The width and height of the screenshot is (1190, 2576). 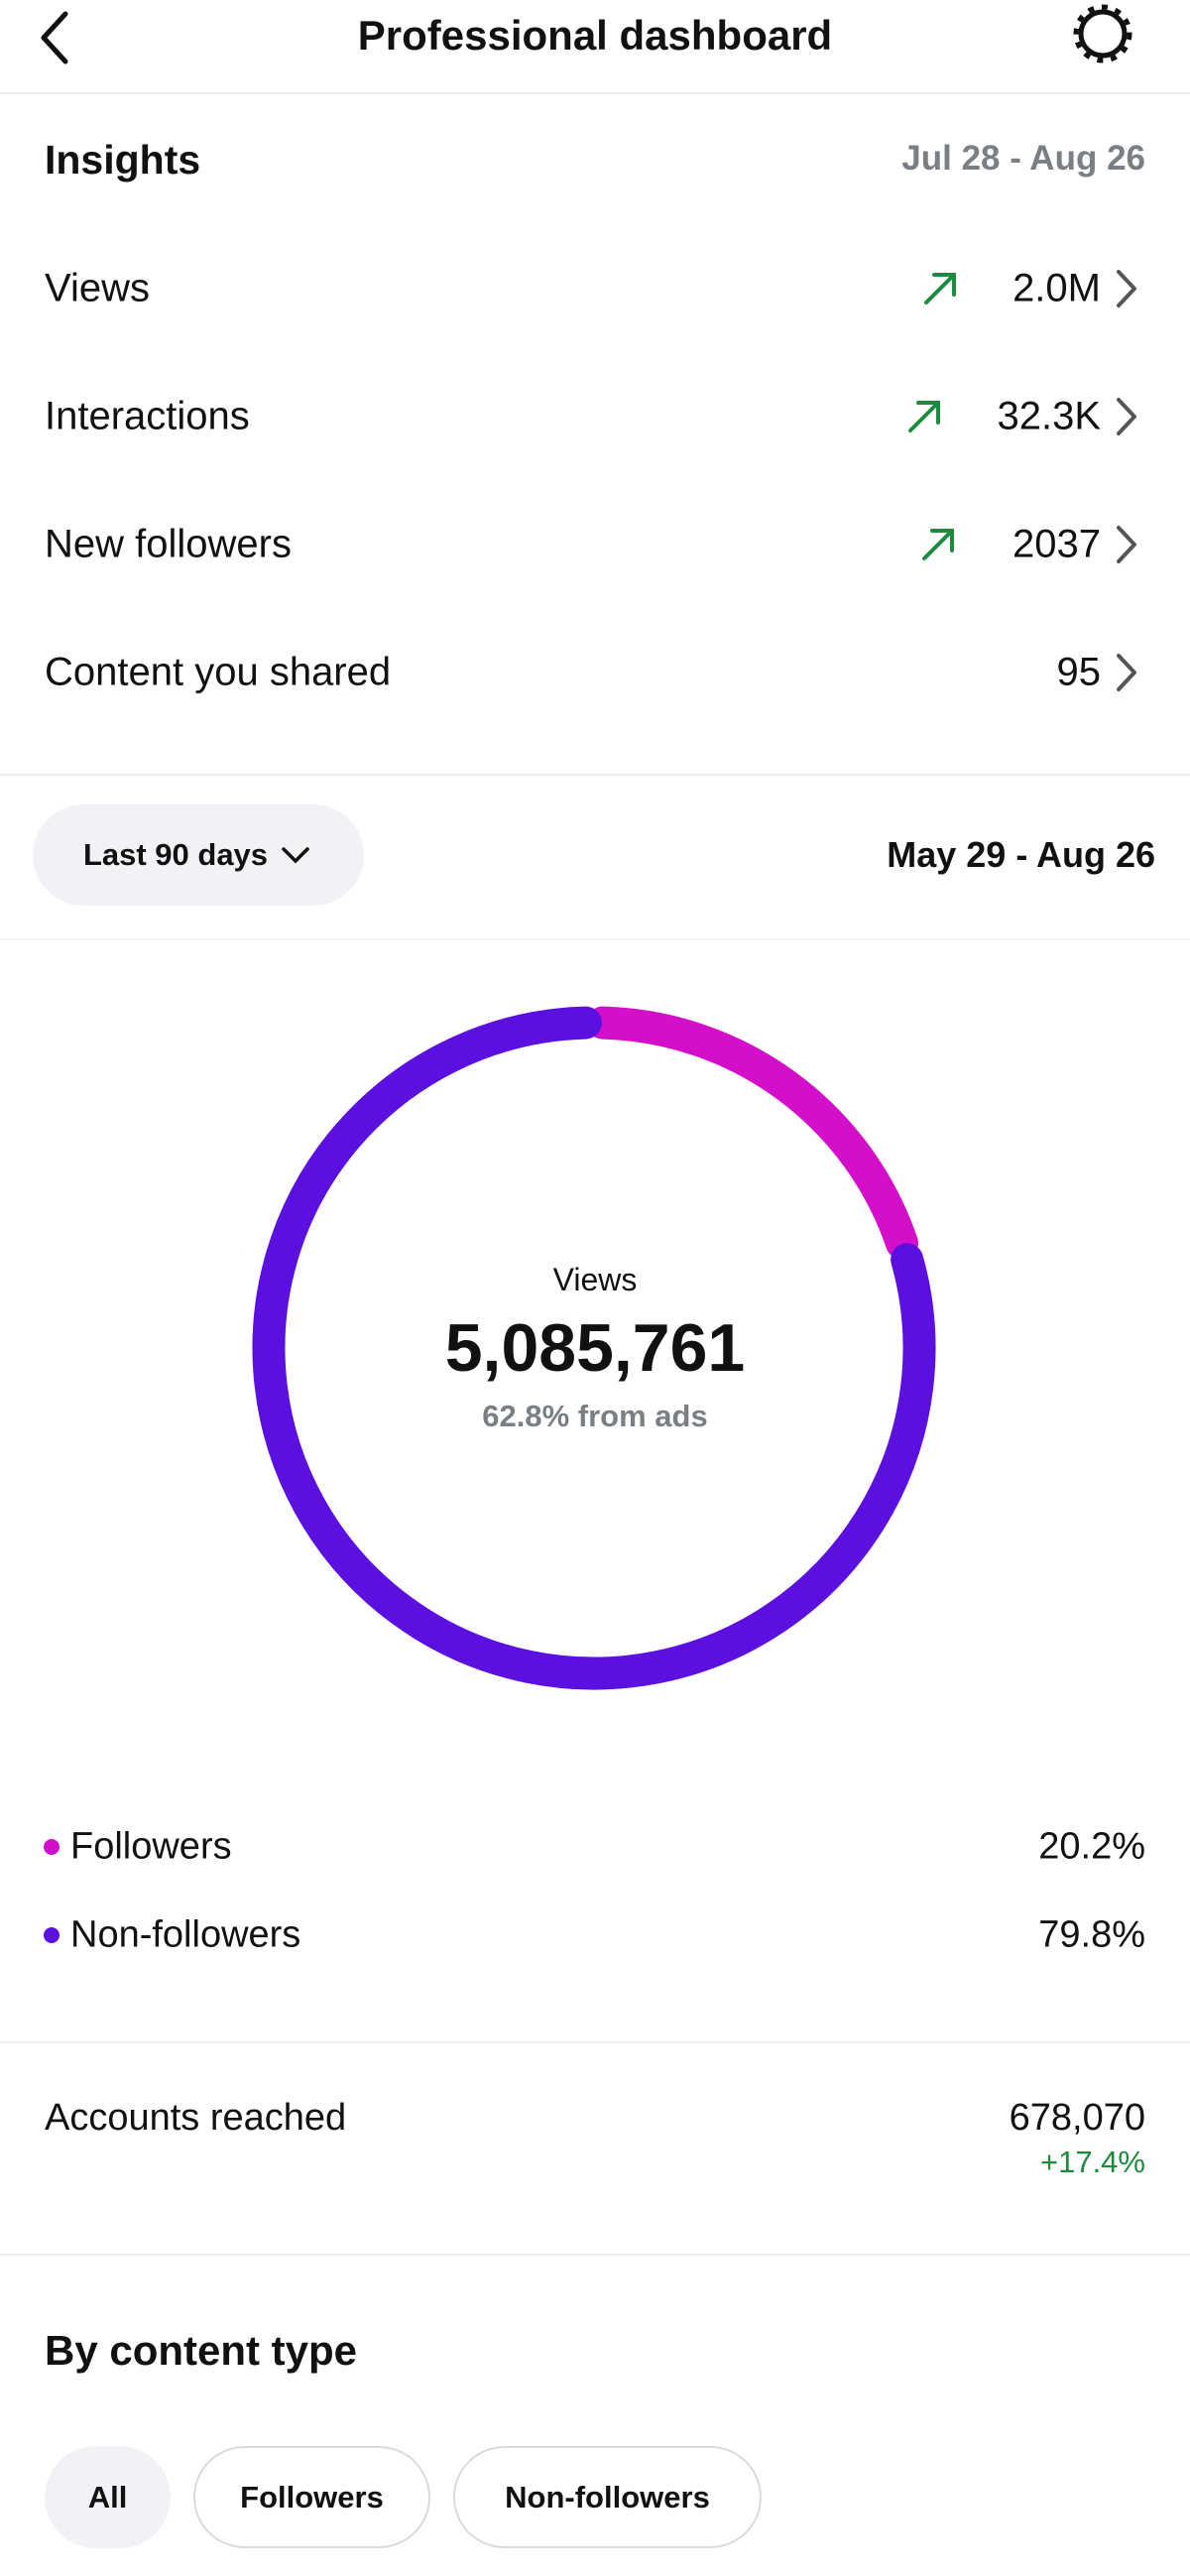 What do you see at coordinates (54, 37) in the screenshot?
I see `back-button` at bounding box center [54, 37].